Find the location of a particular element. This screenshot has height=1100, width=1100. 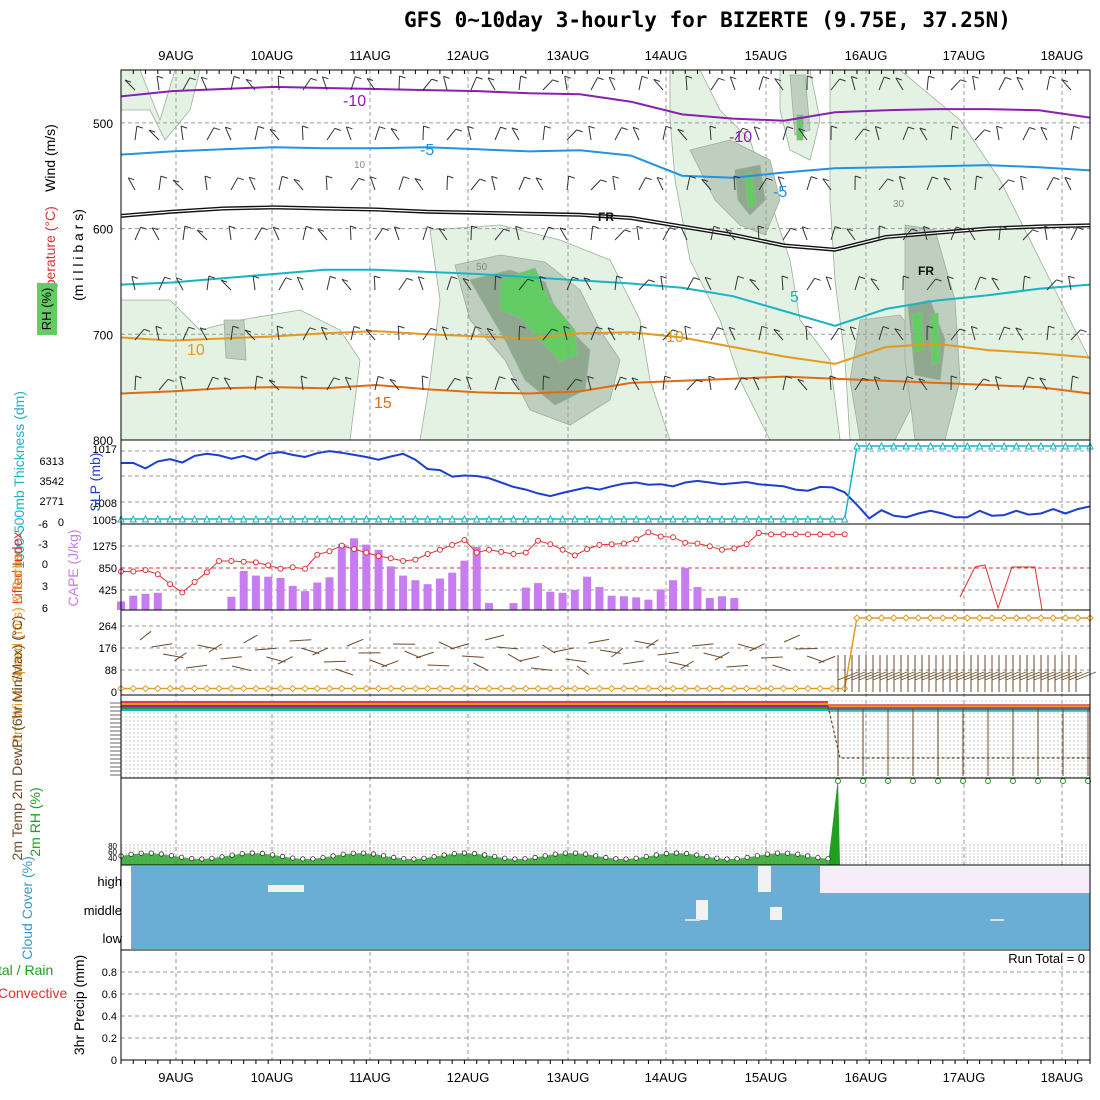

x-label-bottom: 12AUG is located at coordinates (468, 1077).